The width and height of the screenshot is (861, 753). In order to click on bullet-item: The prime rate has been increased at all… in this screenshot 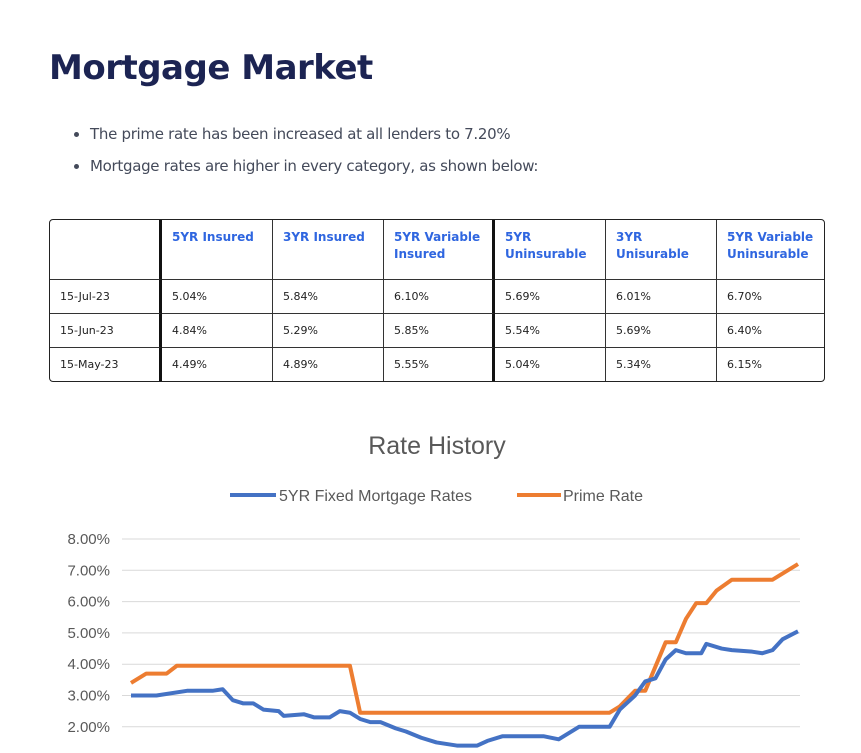, I will do `click(314, 138)`.